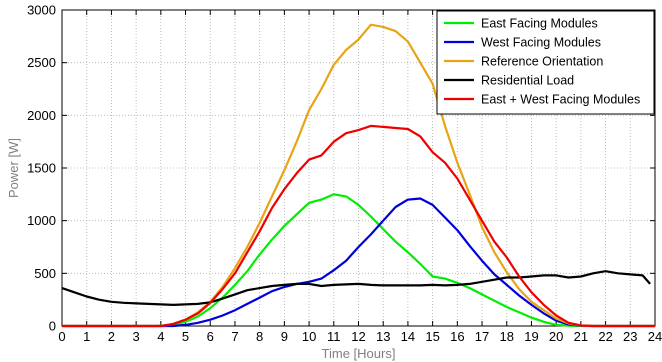 The width and height of the screenshot is (662, 362). What do you see at coordinates (284, 336) in the screenshot?
I see `x-tick-label: 9` at bounding box center [284, 336].